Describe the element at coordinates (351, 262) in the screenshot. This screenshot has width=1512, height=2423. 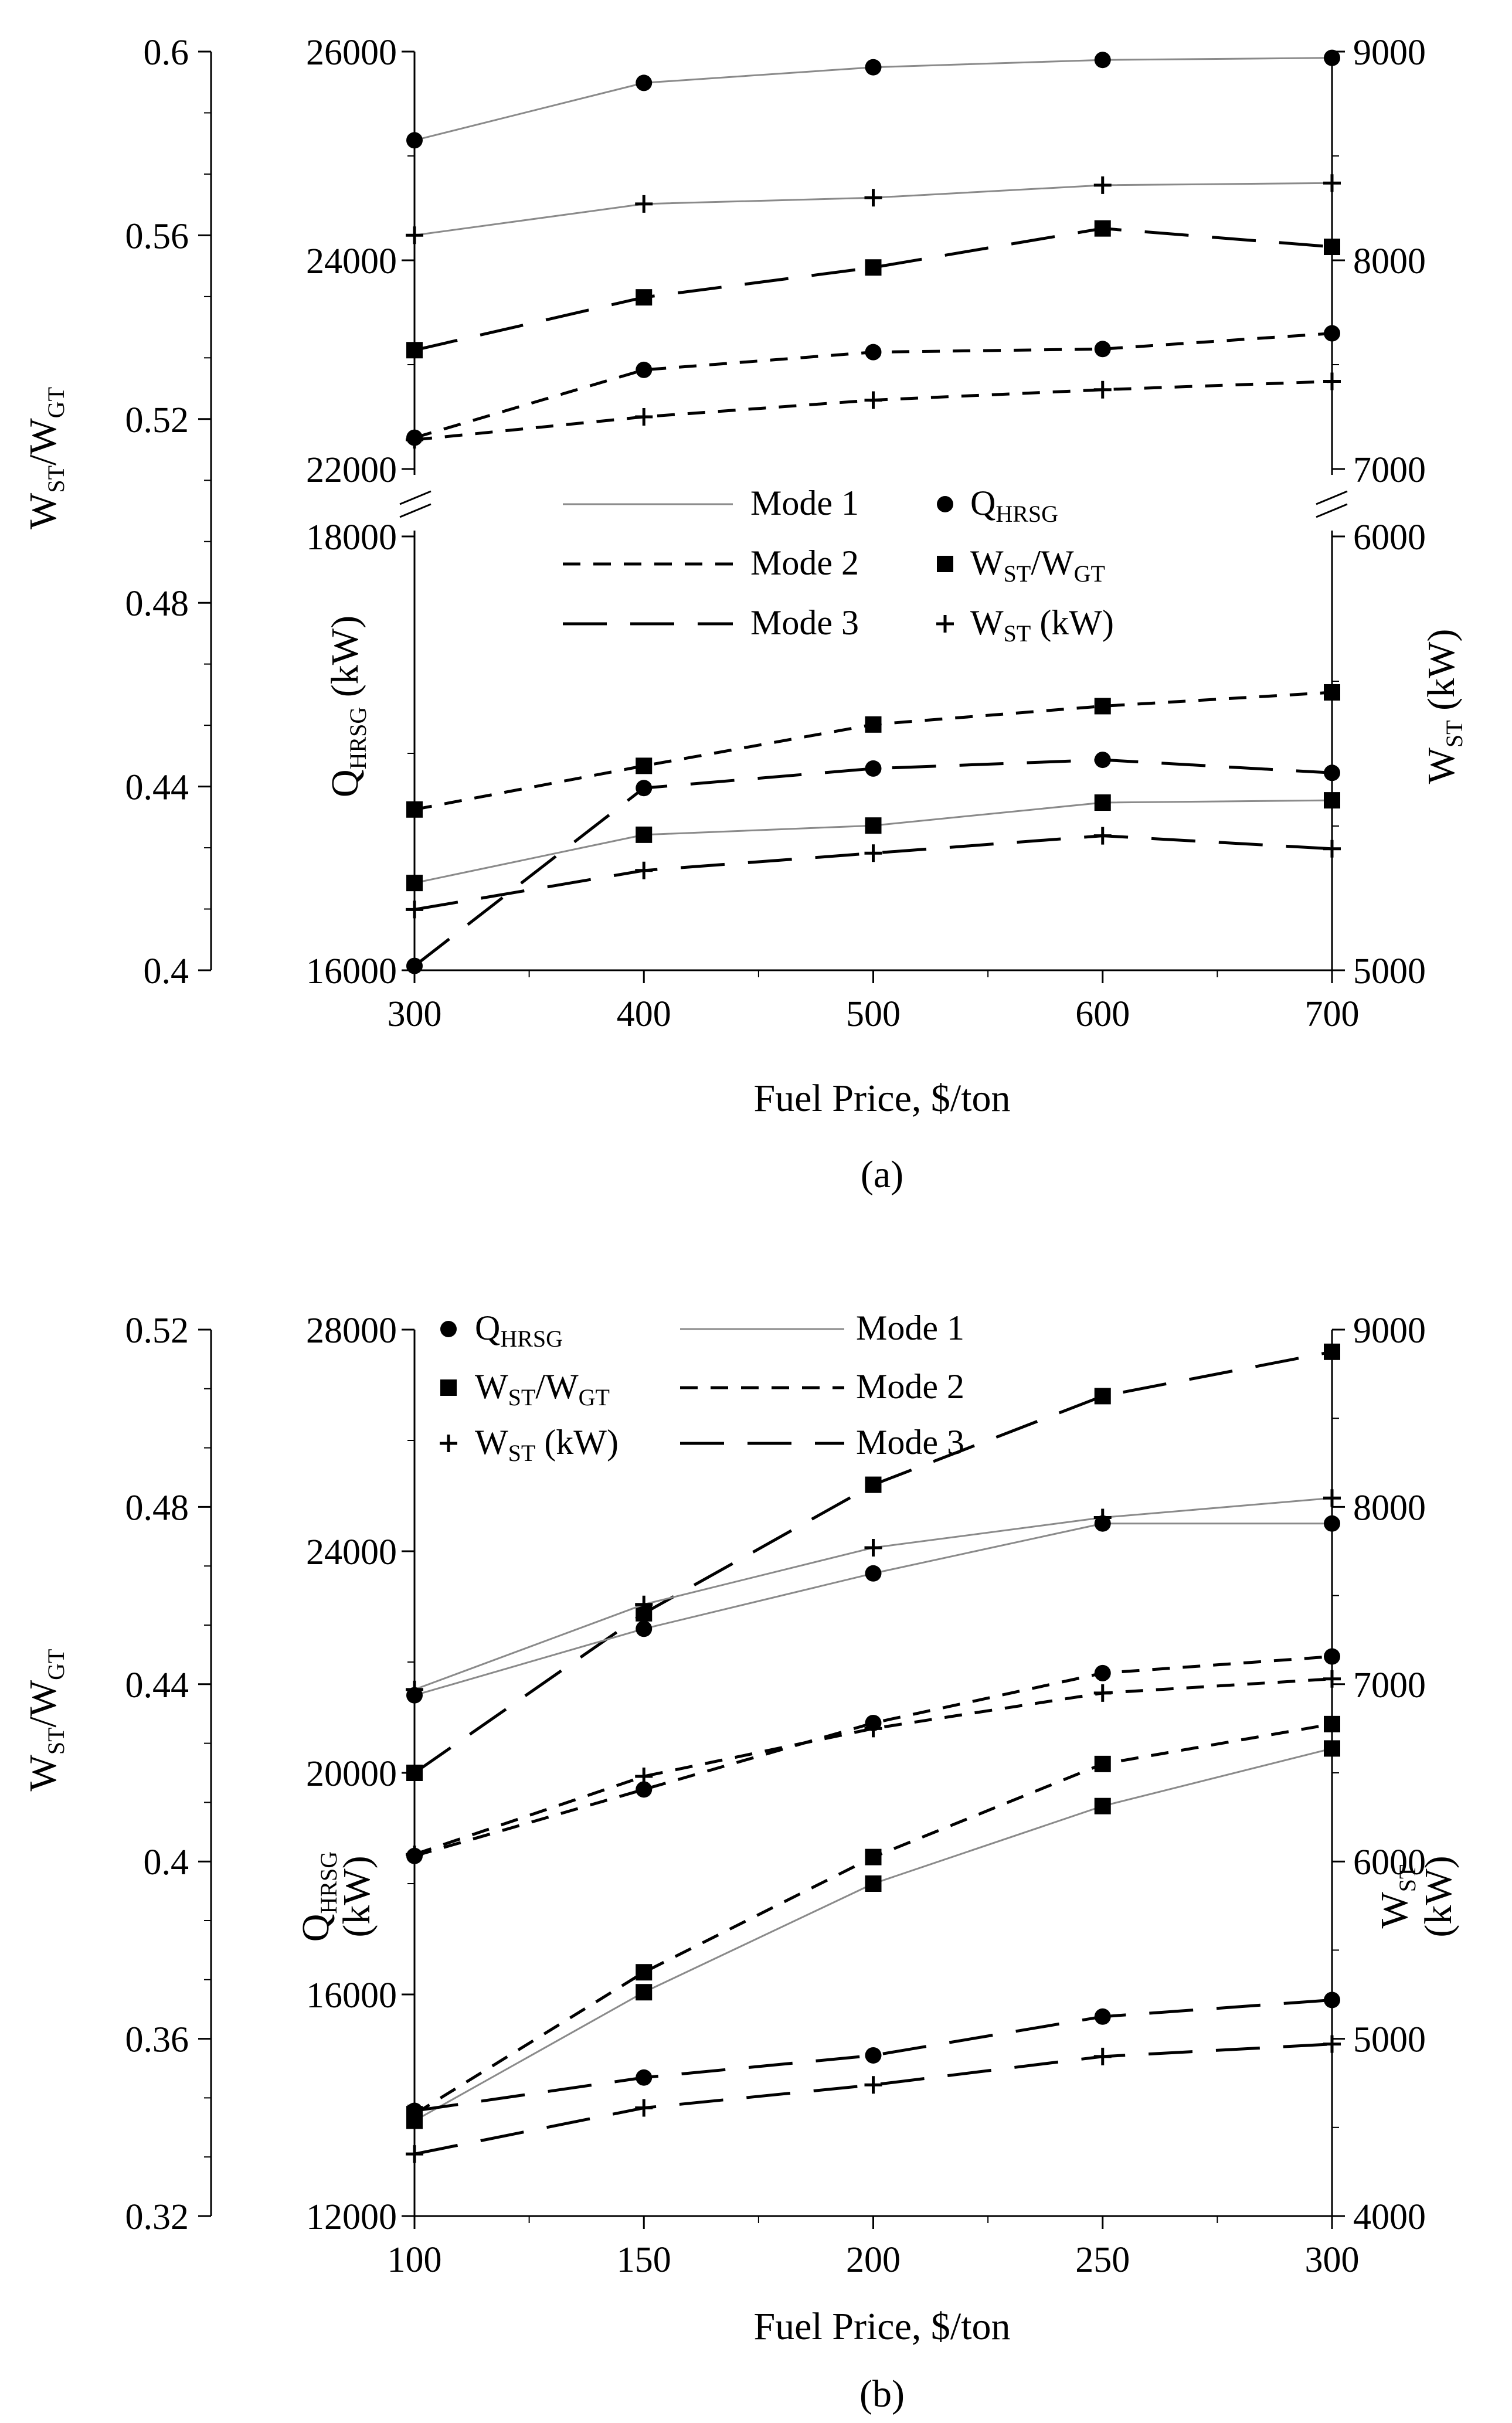
I see `qhrsg-tick-label: 24000` at that location.